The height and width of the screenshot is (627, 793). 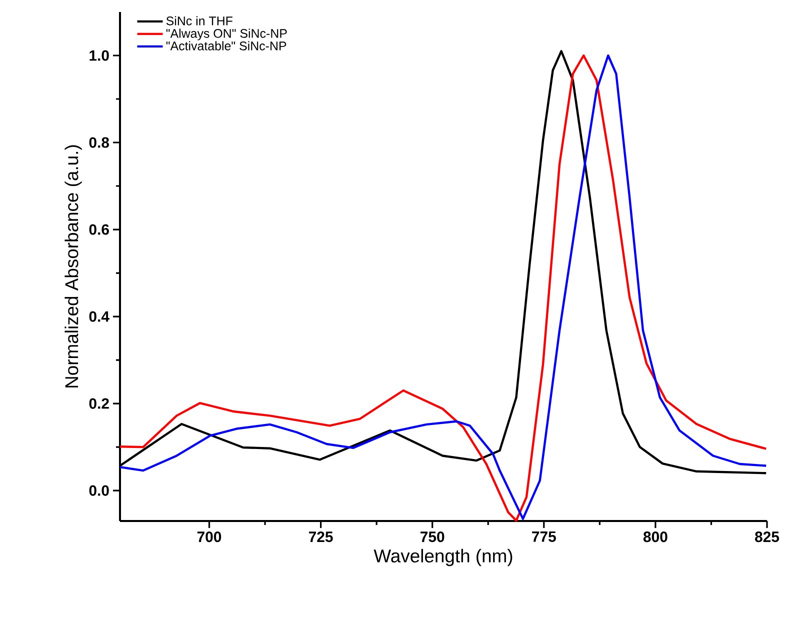 What do you see at coordinates (226, 34) in the screenshot?
I see `legend-label: "Always ON" SiNc-NP` at bounding box center [226, 34].